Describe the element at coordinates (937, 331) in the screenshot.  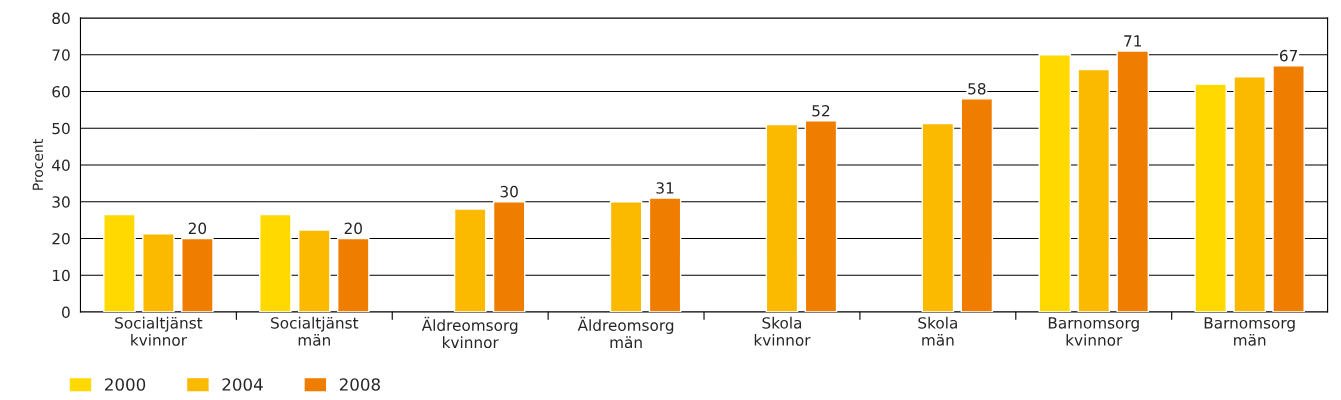
I see `x-tick-label: Skola män` at that location.